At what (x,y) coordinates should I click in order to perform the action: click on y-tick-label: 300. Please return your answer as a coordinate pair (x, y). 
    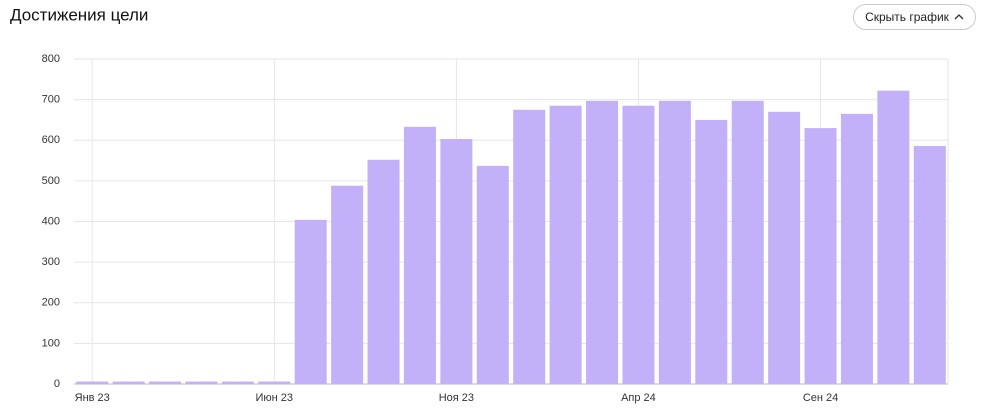
    Looking at the image, I should click on (51, 262).